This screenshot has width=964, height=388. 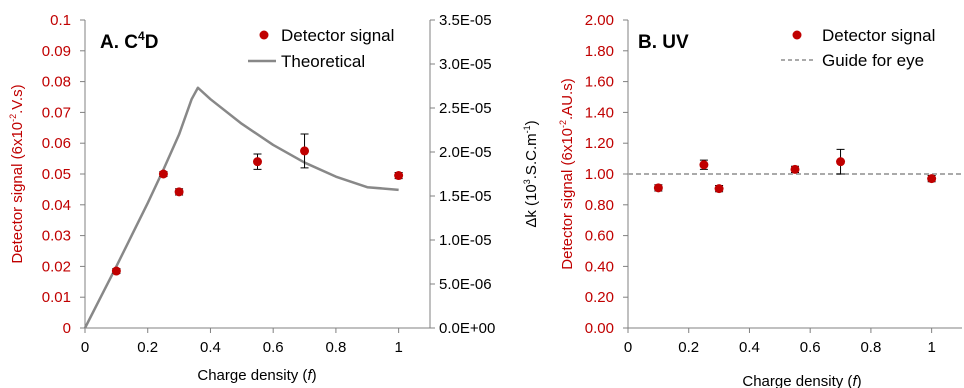 What do you see at coordinates (931, 347) in the screenshot?
I see `b-x-tick-label: 1` at bounding box center [931, 347].